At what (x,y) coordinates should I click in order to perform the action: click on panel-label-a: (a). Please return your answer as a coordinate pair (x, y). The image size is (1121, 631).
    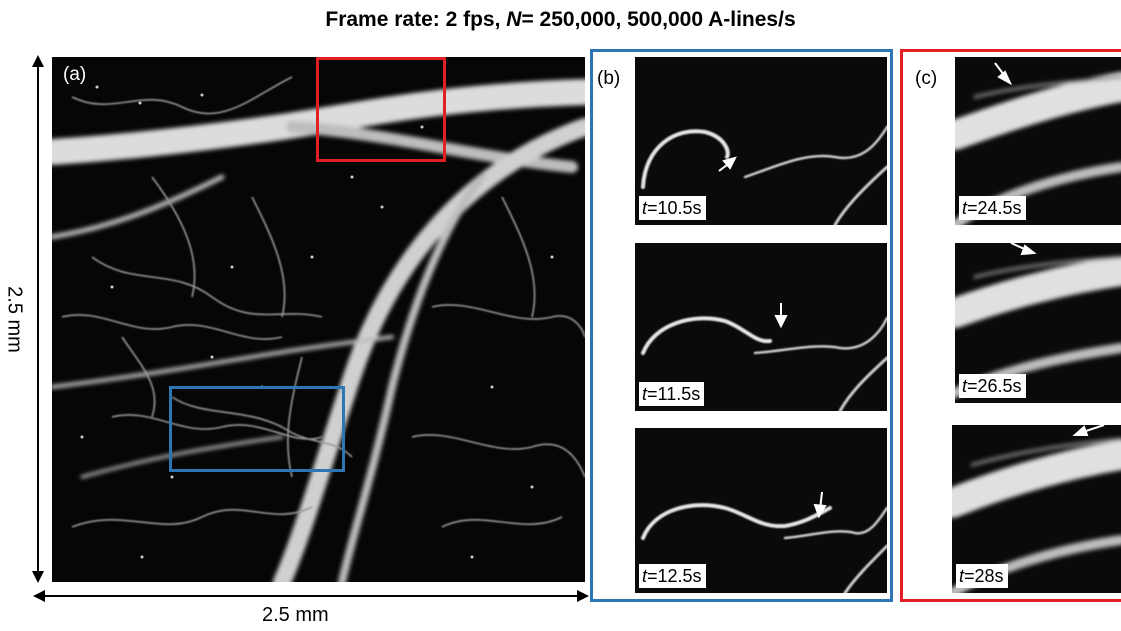
    Looking at the image, I should click on (75, 74).